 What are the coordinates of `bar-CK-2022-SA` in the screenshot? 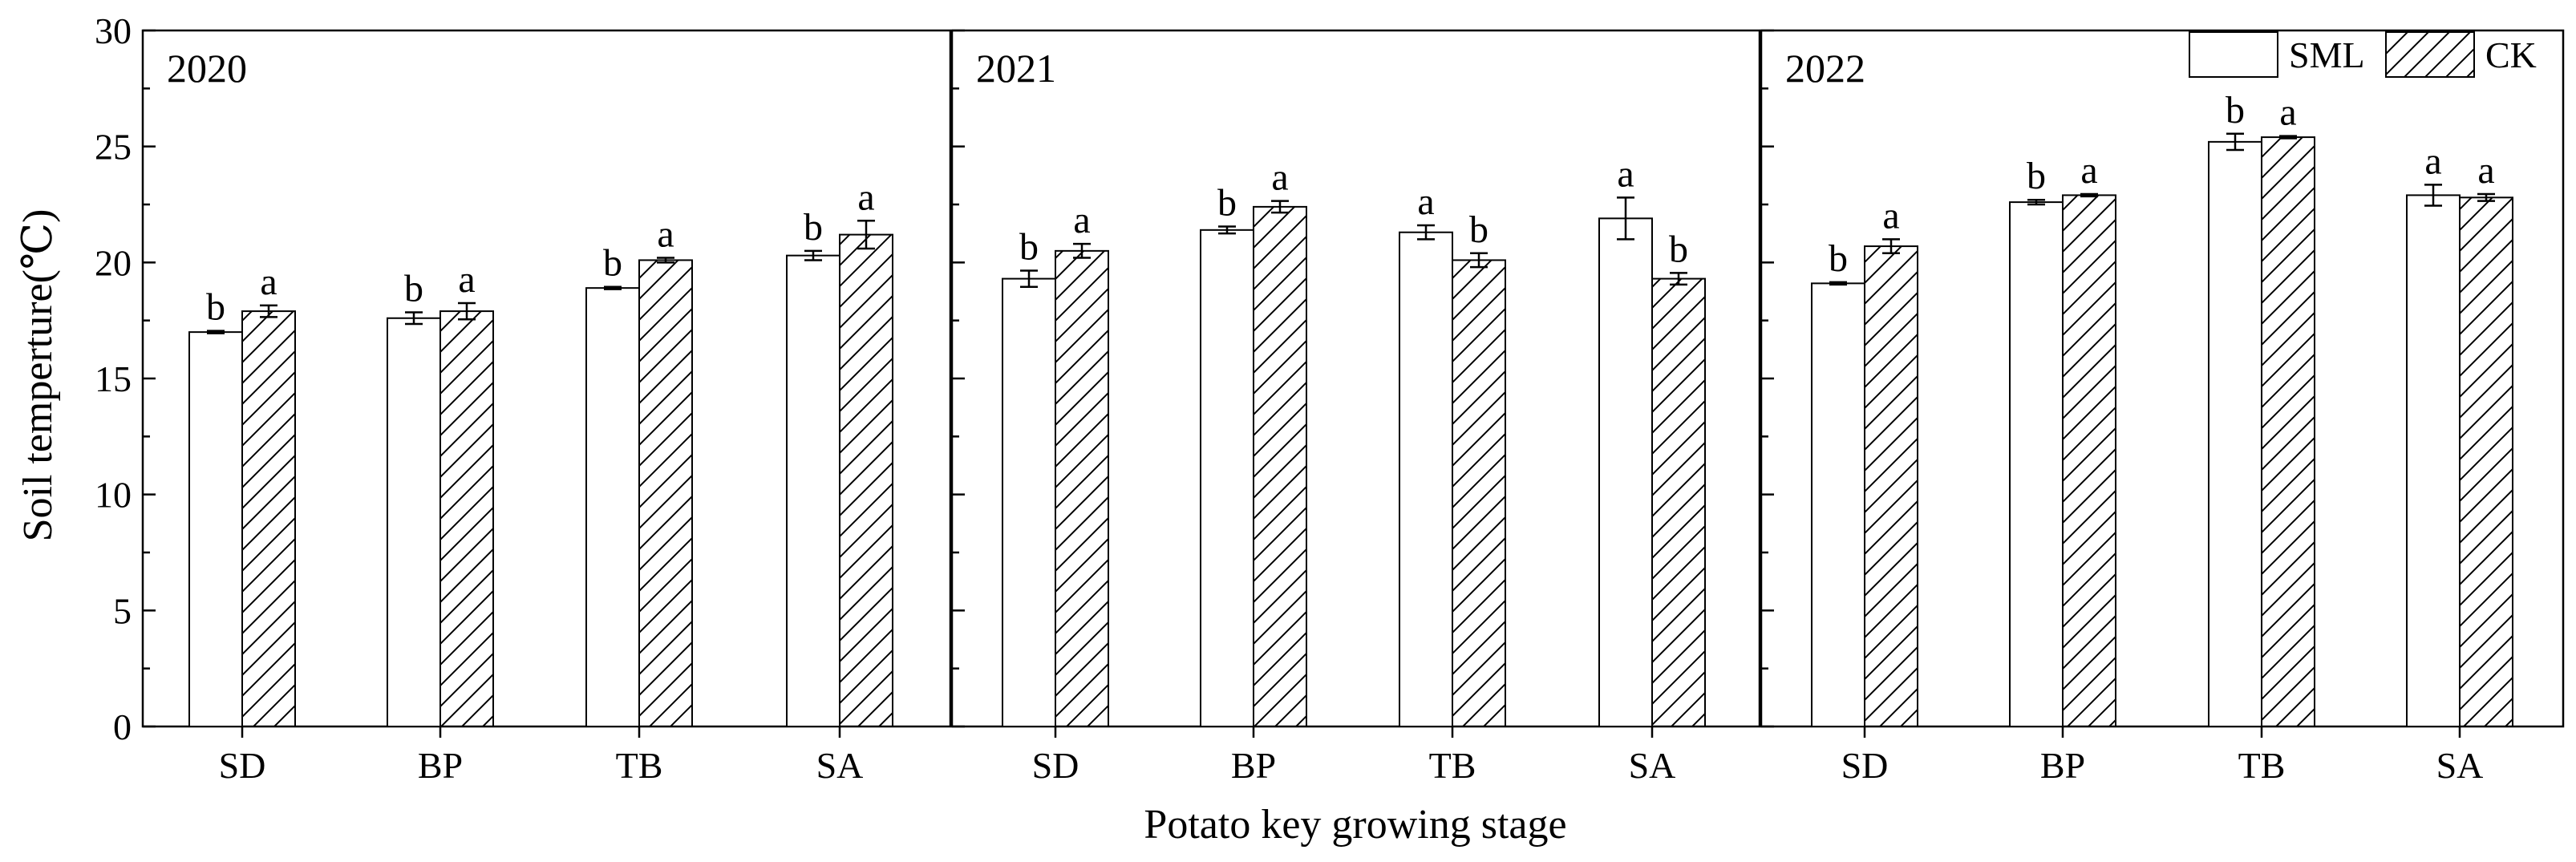 It's located at (2486, 461).